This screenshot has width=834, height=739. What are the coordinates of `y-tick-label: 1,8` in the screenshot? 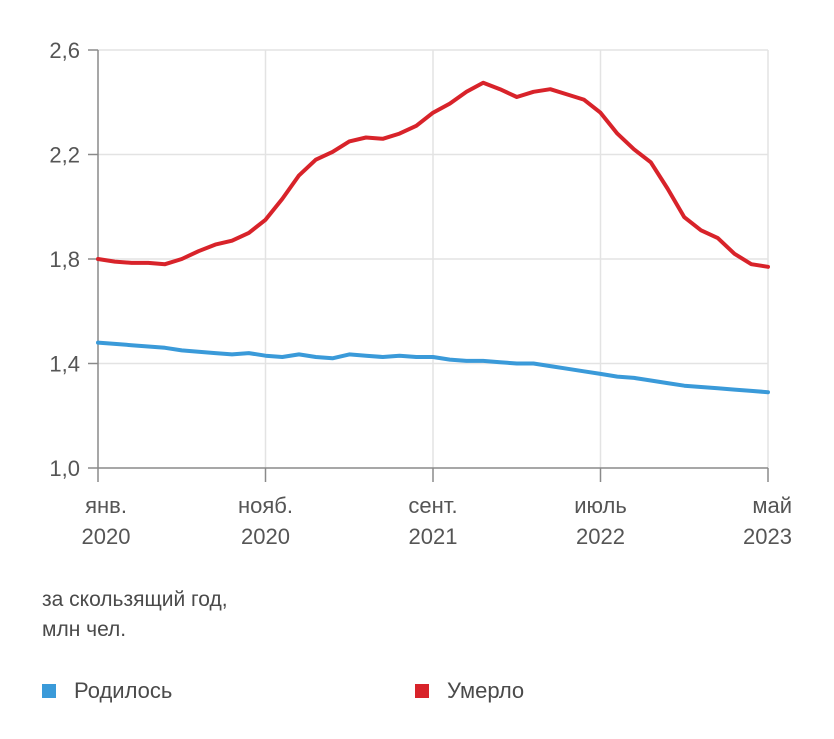 It's located at (64, 259).